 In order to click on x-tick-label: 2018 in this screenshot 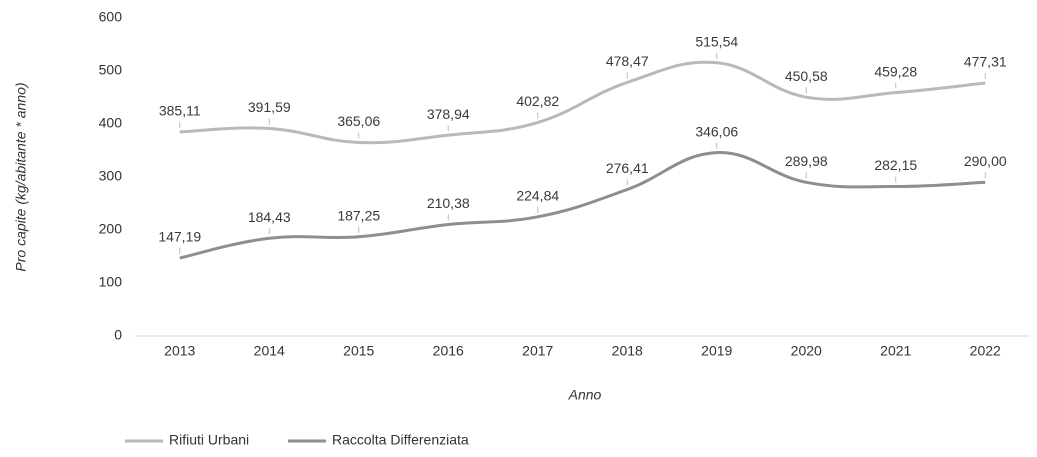, I will do `click(627, 351)`.